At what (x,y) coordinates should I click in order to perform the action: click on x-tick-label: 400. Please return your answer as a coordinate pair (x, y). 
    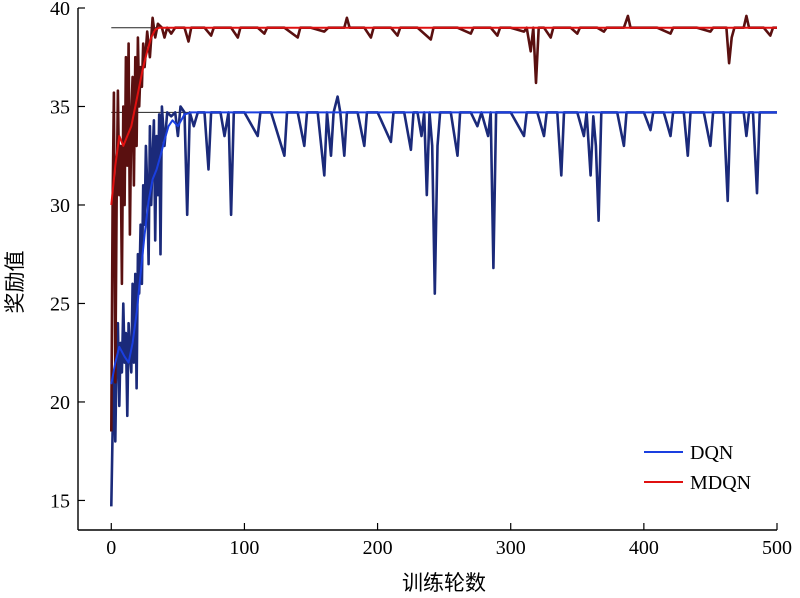
    Looking at the image, I should click on (644, 548).